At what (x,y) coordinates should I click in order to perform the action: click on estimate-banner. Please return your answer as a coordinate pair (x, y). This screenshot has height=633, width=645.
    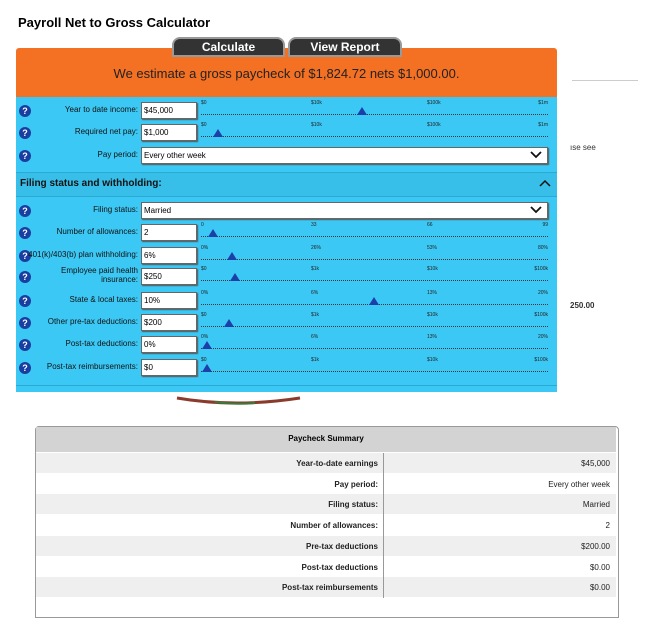
    Looking at the image, I should click on (286, 72).